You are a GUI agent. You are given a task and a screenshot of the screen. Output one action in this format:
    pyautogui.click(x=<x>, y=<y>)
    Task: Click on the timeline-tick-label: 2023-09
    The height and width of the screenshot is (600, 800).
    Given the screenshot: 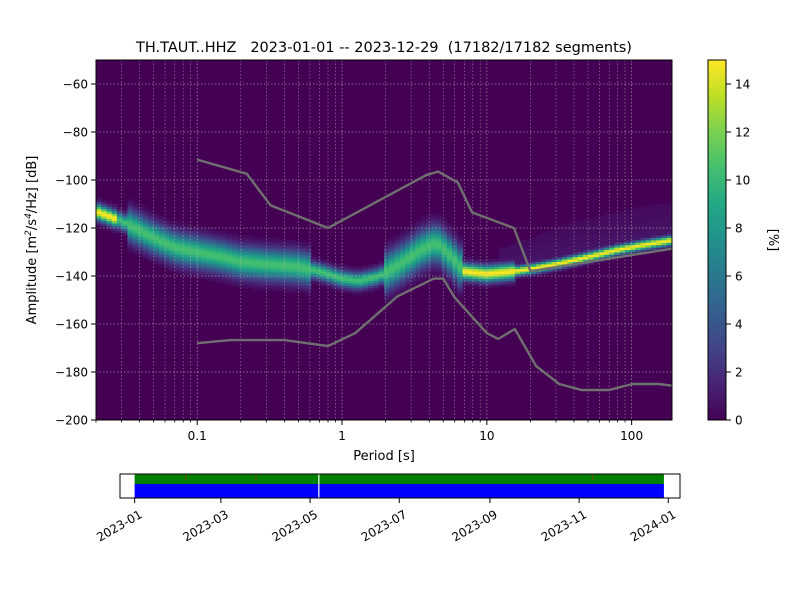 What is the action you would take?
    pyautogui.click(x=474, y=525)
    